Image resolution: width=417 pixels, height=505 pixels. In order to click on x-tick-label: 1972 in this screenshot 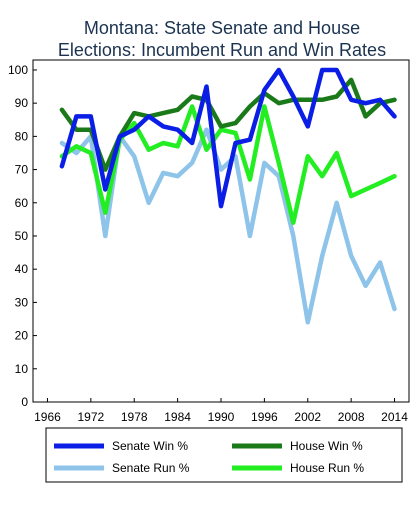, I will do `click(90, 417)`.